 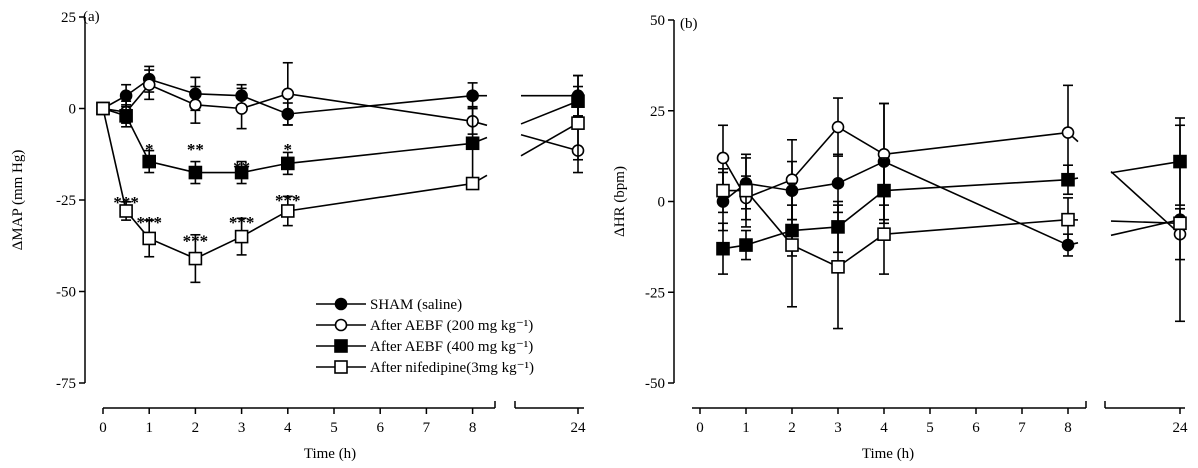 I want to click on x-tick-label: 1, so click(x=149, y=428).